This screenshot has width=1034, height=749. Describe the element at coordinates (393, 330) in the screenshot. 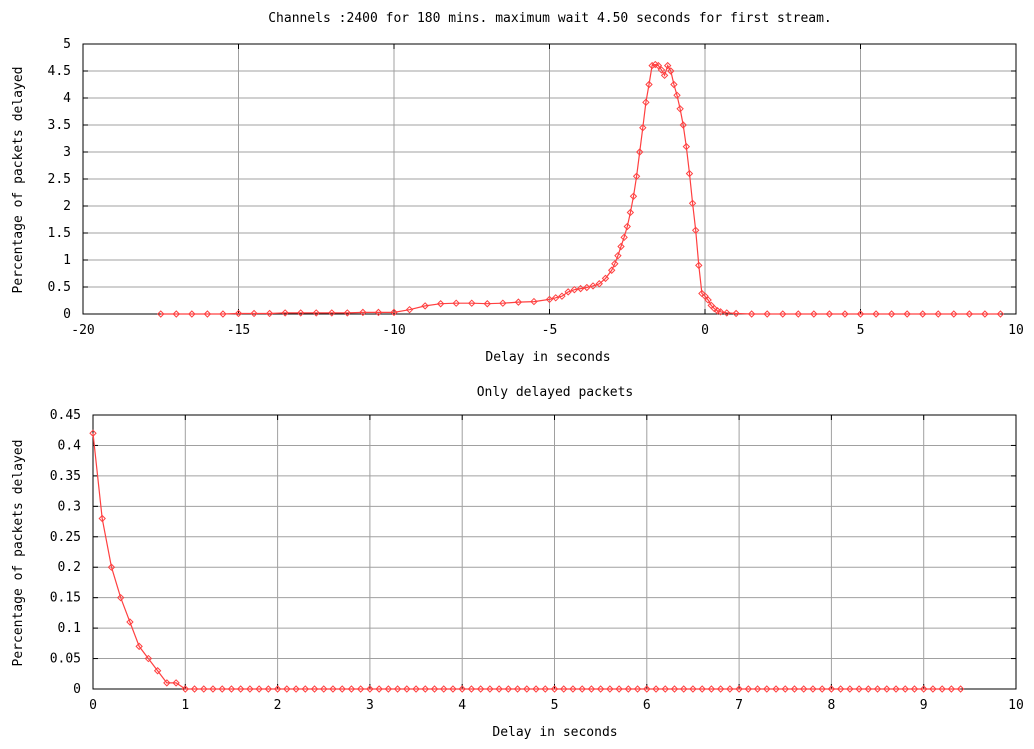

I see `chart1-xtick-label: -10` at that location.